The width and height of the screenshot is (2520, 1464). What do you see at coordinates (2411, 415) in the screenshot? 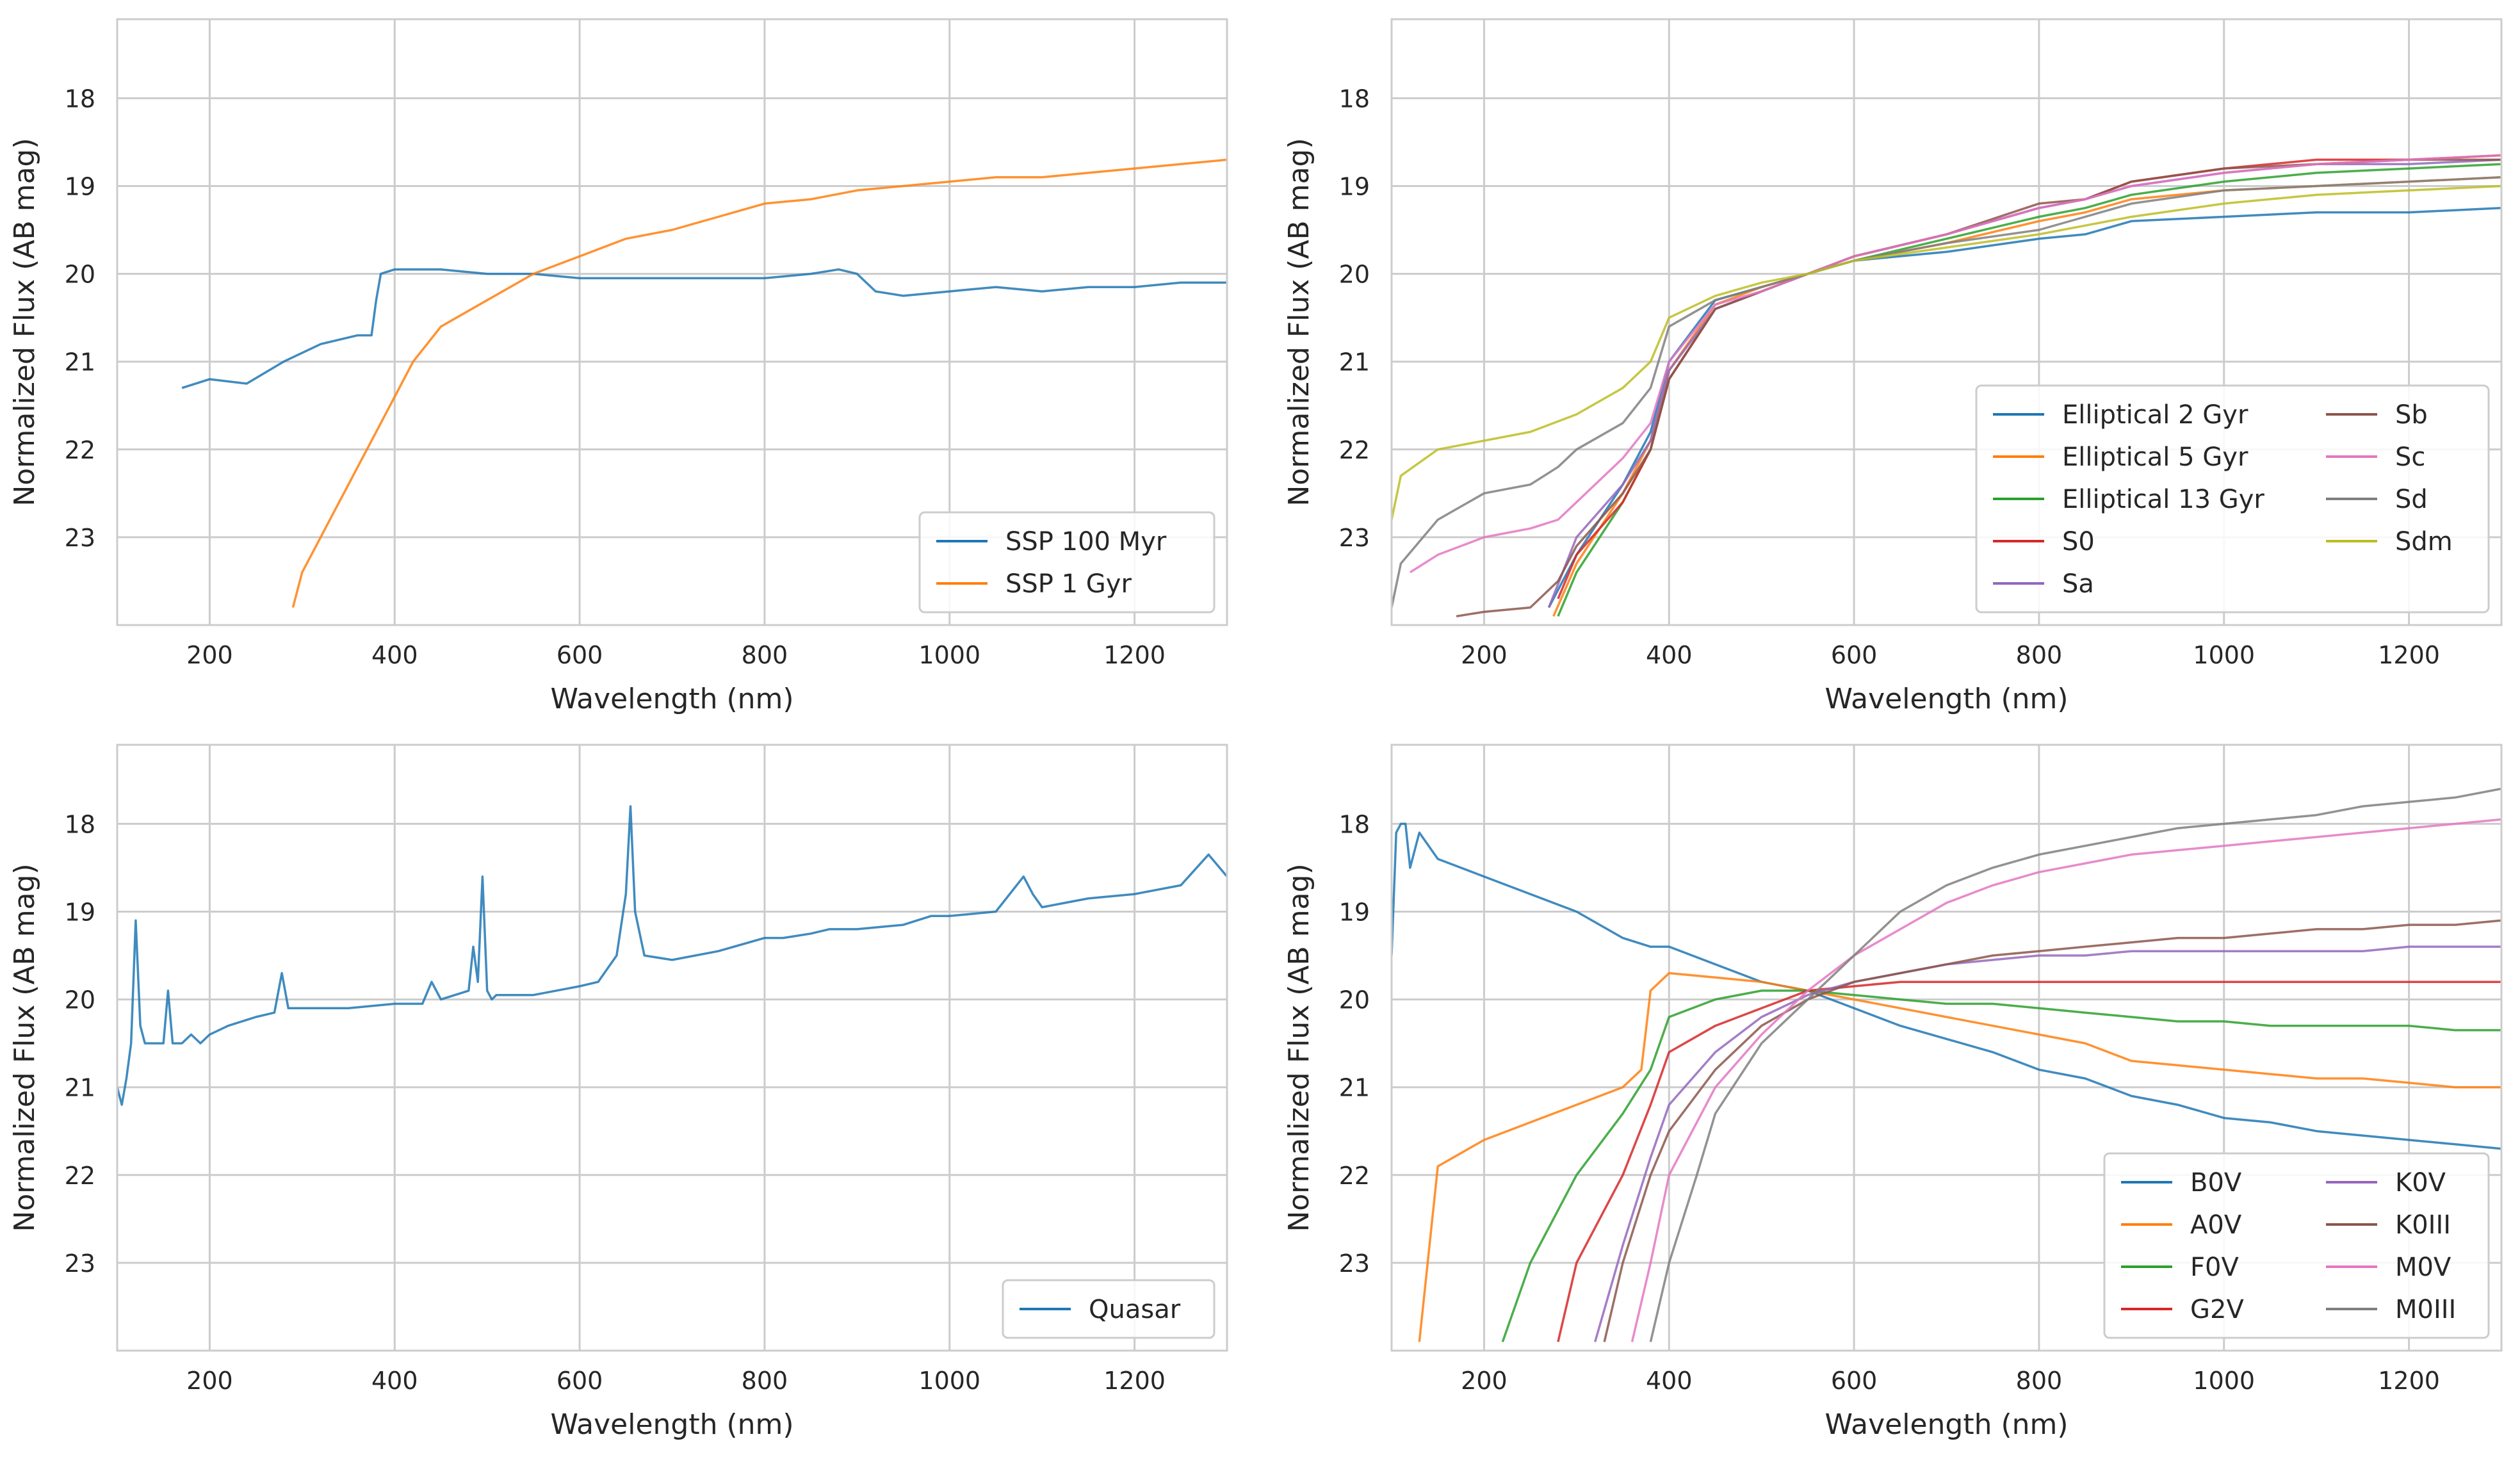
I see `legend-label: Sb` at bounding box center [2411, 415].